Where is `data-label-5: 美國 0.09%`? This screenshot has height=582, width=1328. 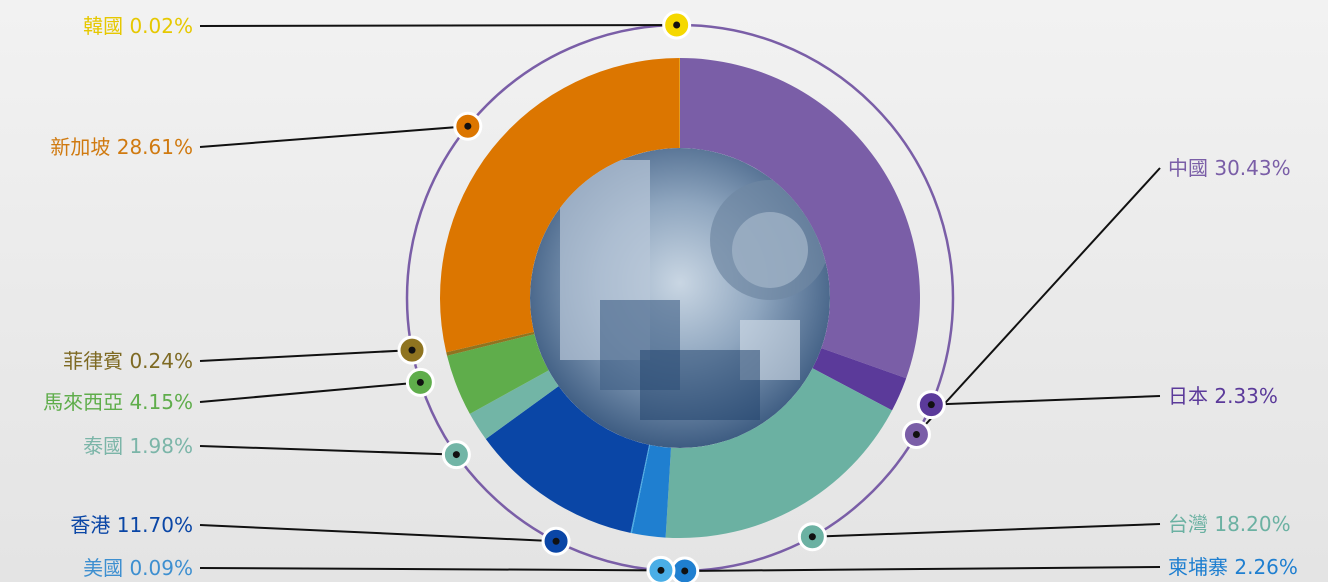 data-label-5: 美國 0.09% is located at coordinates (138, 568).